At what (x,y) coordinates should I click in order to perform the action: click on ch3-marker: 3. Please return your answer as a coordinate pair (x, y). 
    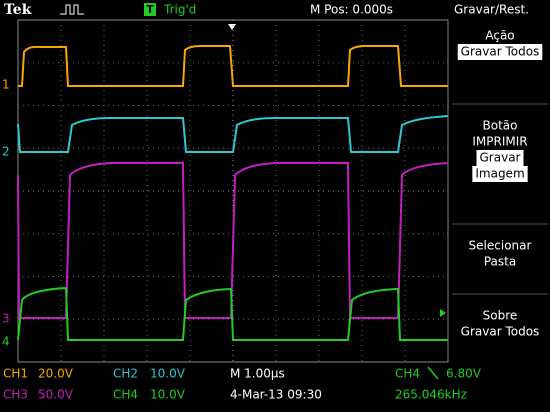
    Looking at the image, I should click on (6, 319).